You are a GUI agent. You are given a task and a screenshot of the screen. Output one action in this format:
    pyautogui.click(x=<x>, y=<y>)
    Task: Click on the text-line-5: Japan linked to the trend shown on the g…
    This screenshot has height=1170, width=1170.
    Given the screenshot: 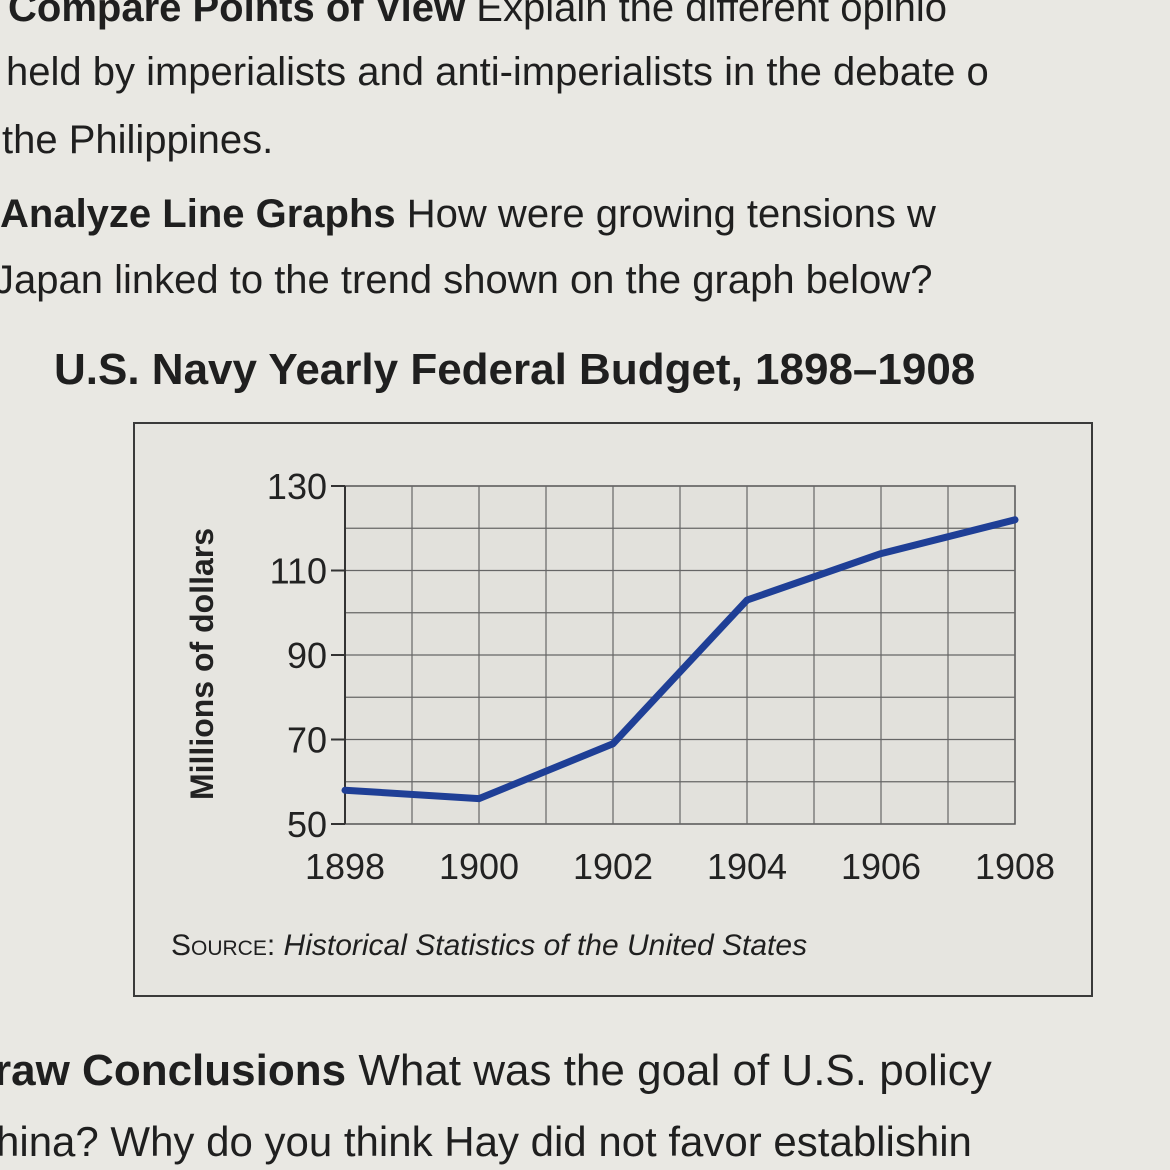 What is the action you would take?
    pyautogui.click(x=466, y=280)
    